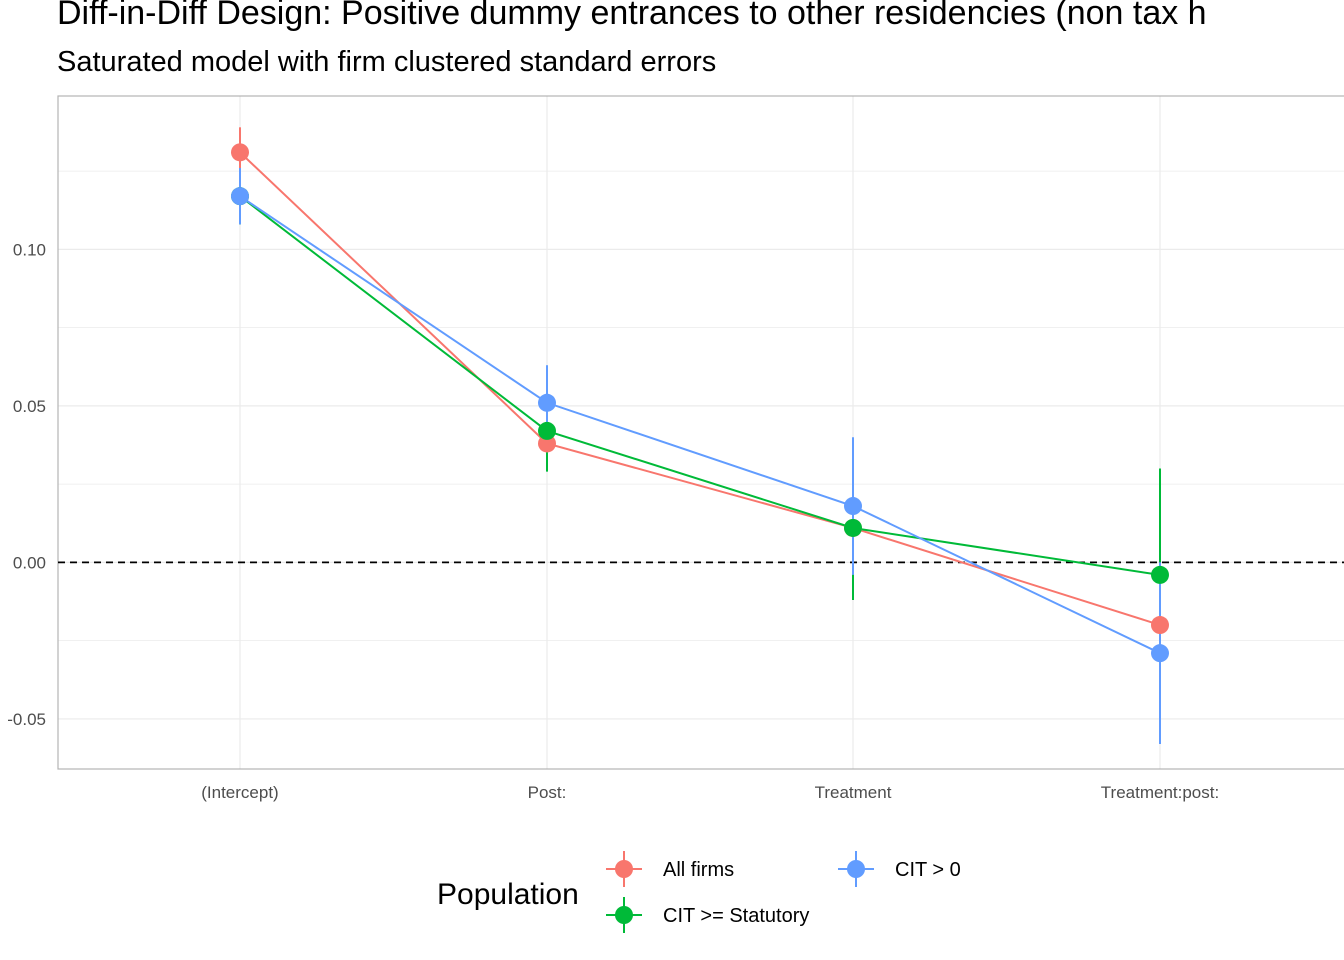 The height and width of the screenshot is (960, 1344). What do you see at coordinates (29, 249) in the screenshot?
I see `y-tick-label: 0.10` at bounding box center [29, 249].